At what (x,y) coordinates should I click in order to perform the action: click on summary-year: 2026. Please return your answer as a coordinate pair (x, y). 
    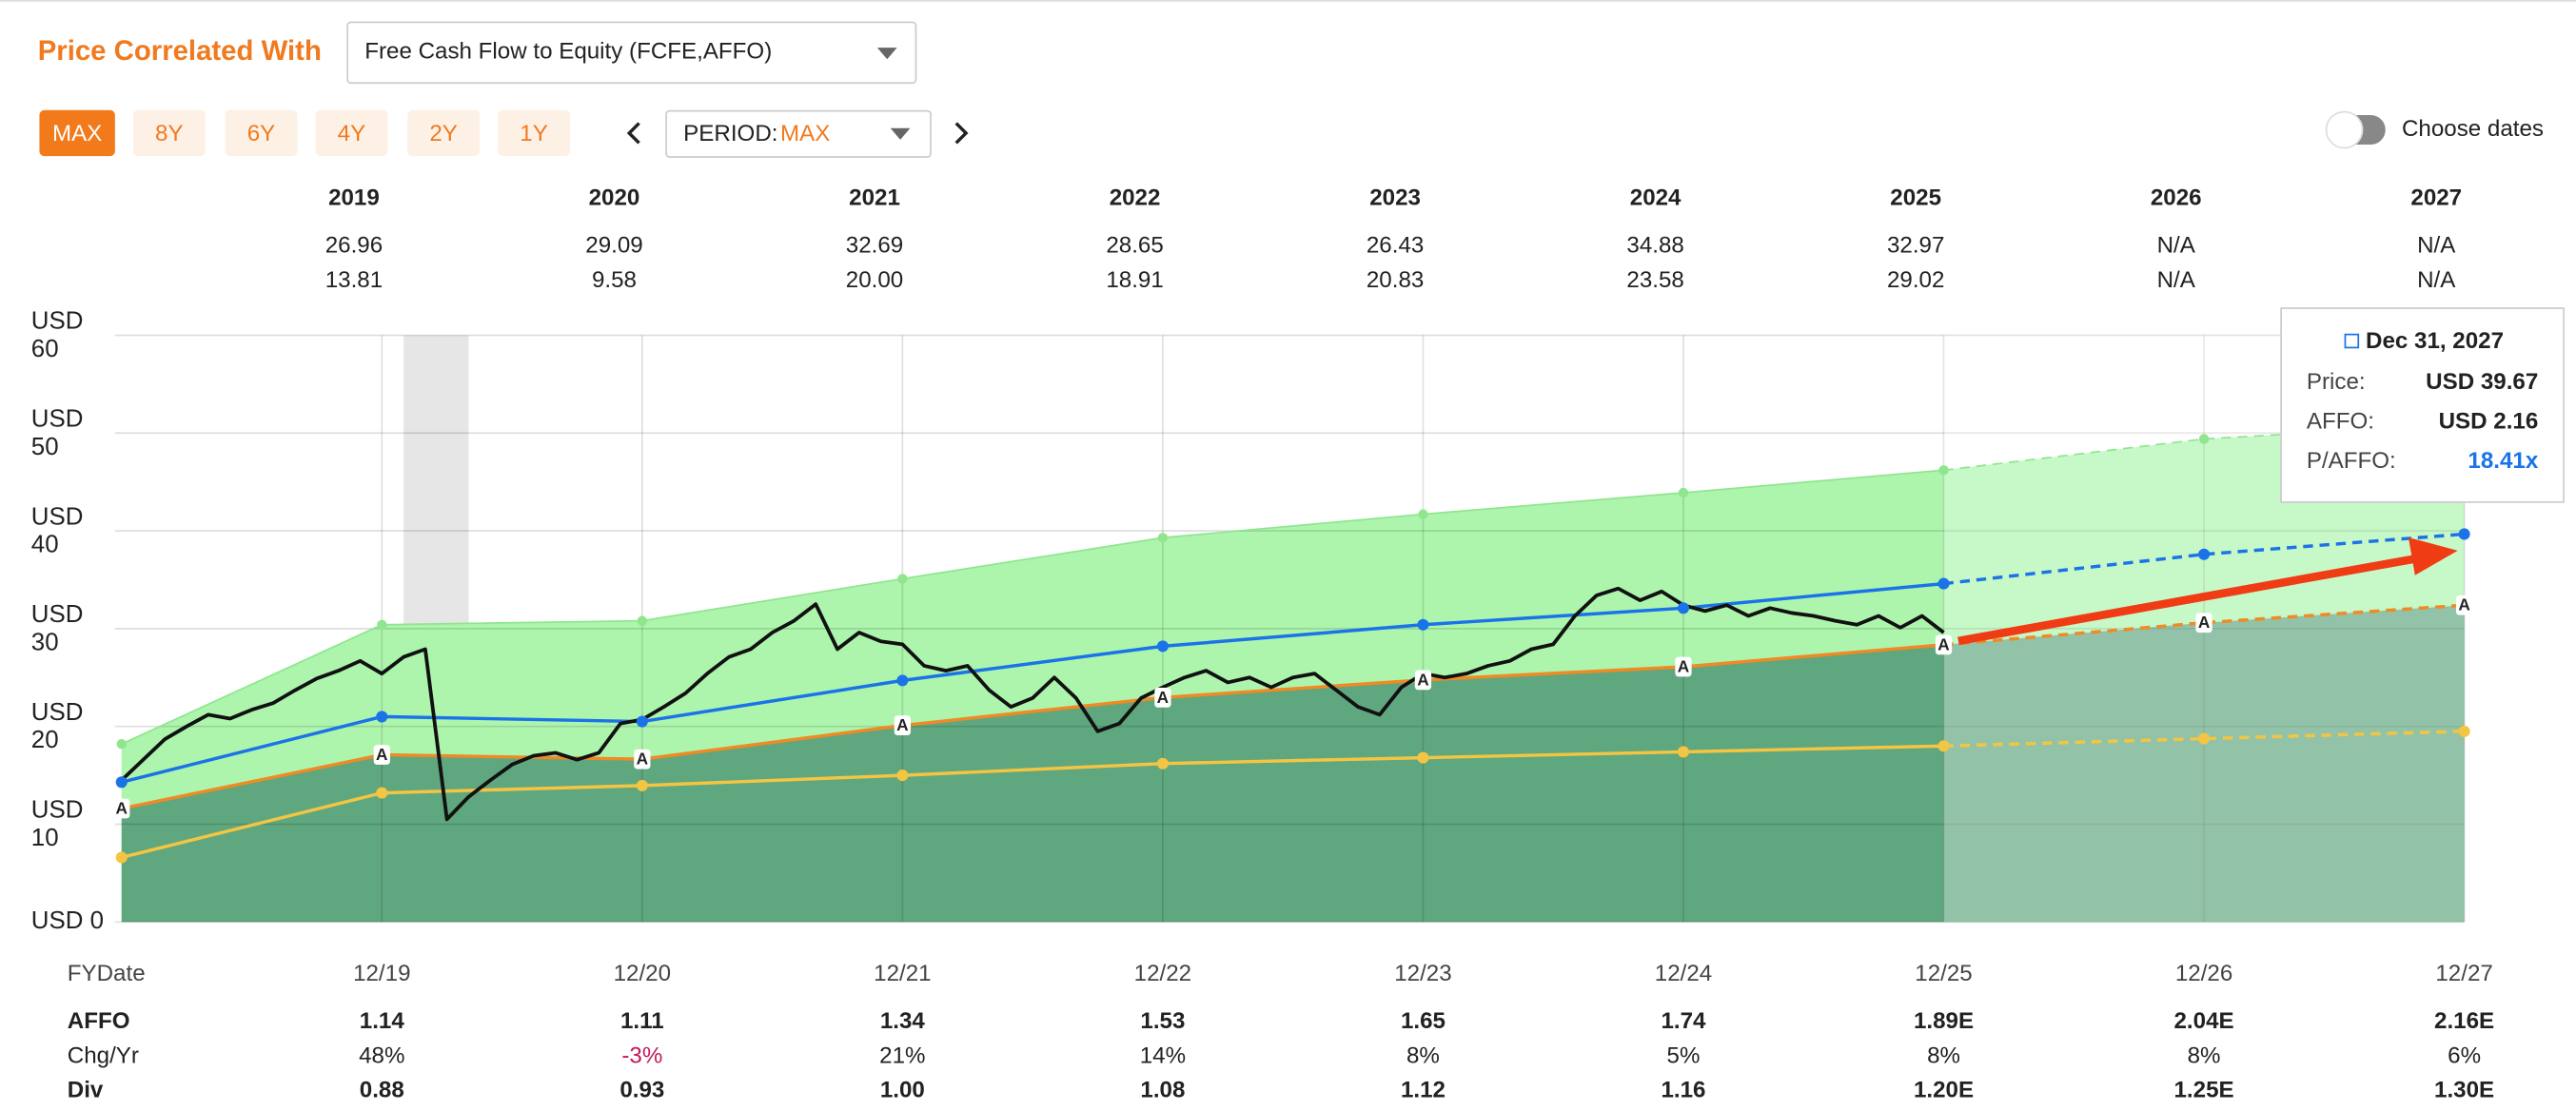
    Looking at the image, I should click on (2176, 198).